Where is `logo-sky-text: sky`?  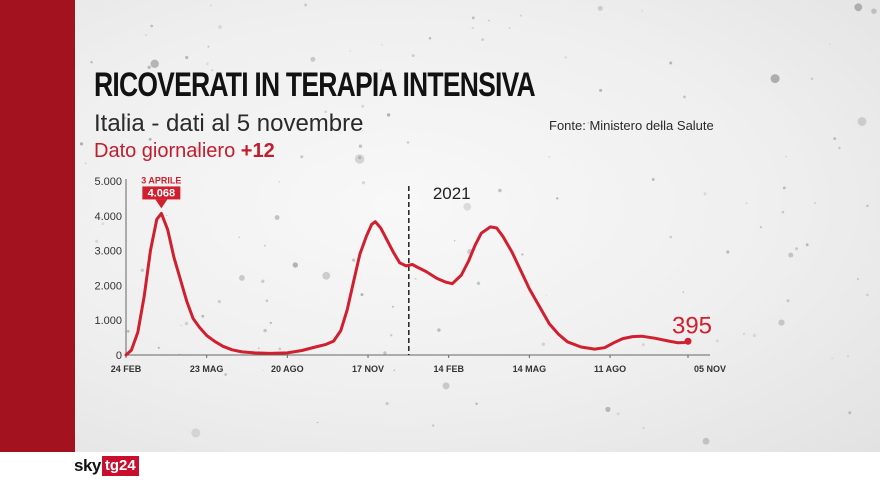
logo-sky-text: sky is located at coordinates (87, 465).